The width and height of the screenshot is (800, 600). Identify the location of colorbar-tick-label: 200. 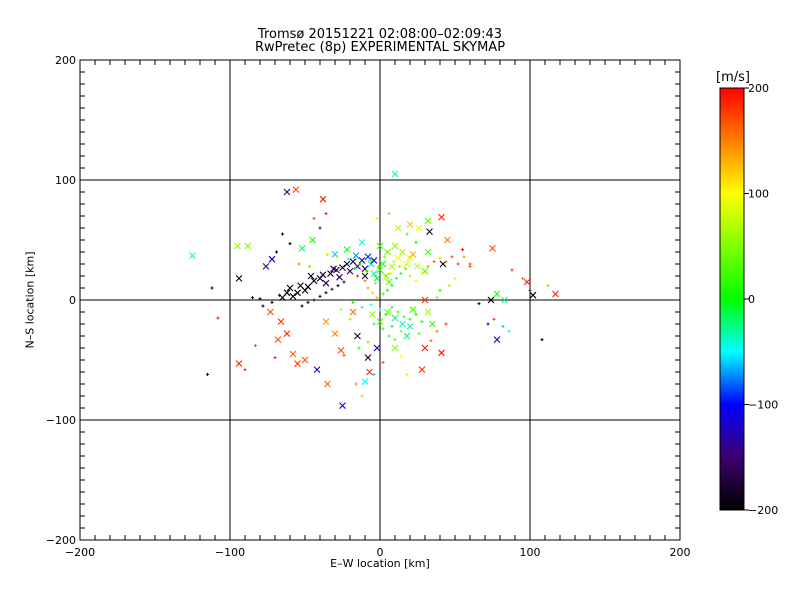
(758, 88).